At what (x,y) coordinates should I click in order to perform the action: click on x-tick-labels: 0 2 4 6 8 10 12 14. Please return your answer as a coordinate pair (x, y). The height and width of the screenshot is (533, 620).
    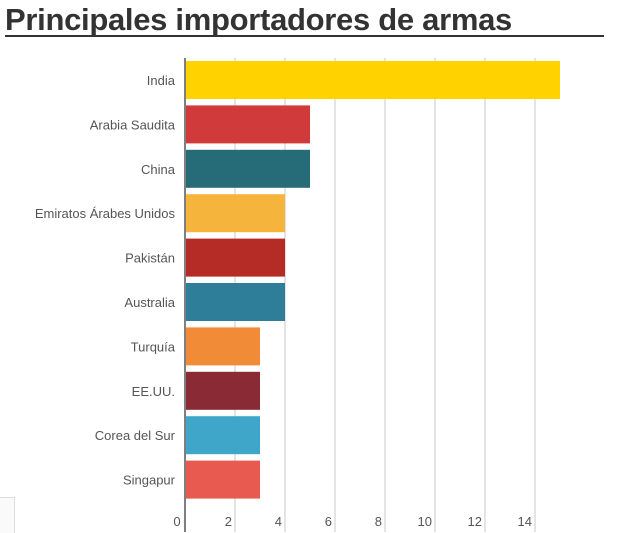
    Looking at the image, I should click on (352, 521).